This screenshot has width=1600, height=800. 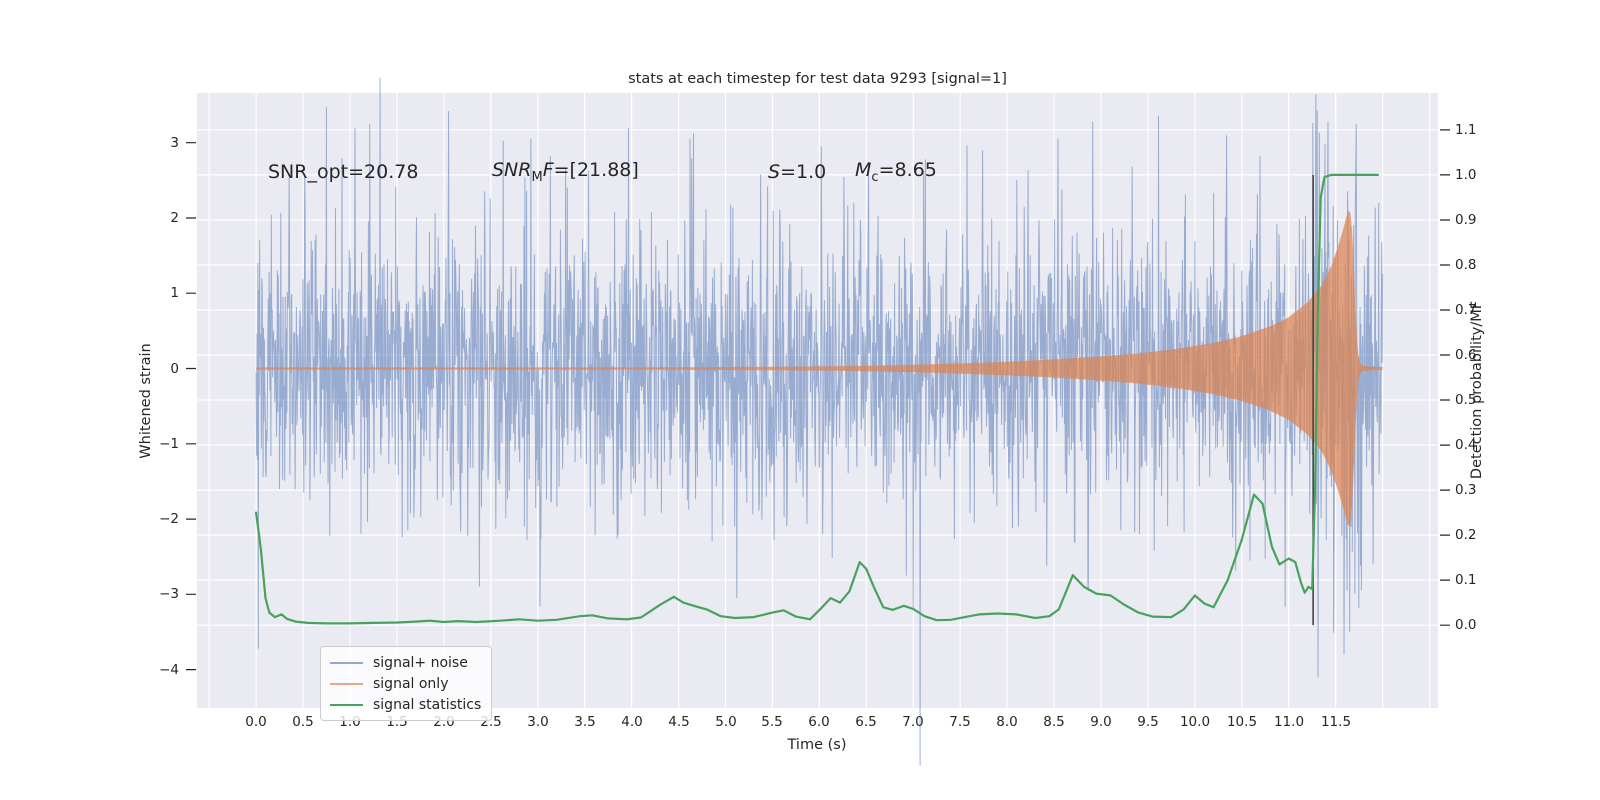 What do you see at coordinates (303, 722) in the screenshot?
I see `x-tick-label: 0.5` at bounding box center [303, 722].